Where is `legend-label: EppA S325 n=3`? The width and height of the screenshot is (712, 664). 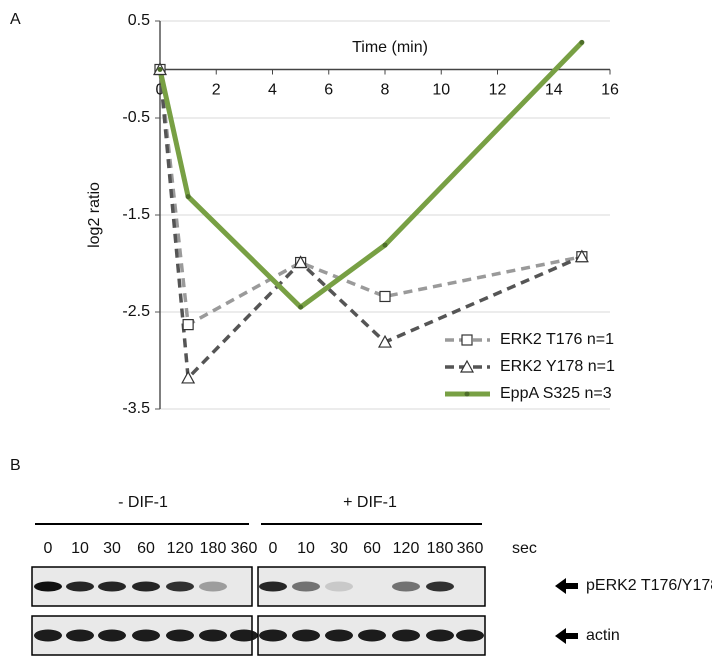
legend-label: EppA S325 n=3 is located at coordinates (556, 393).